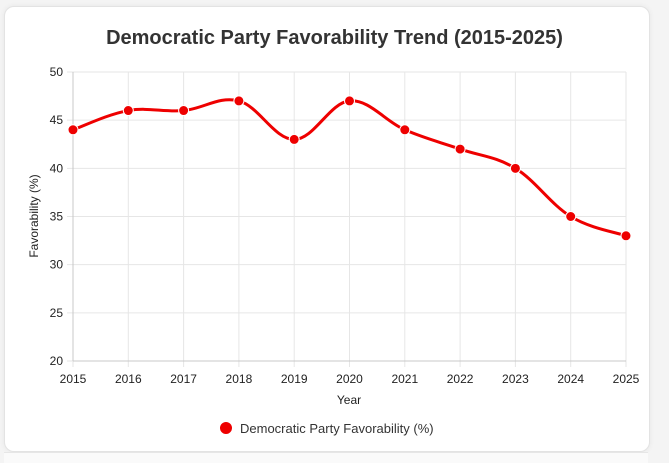 The width and height of the screenshot is (669, 463). Describe the element at coordinates (57, 265) in the screenshot. I see `y-tick-label: 30` at that location.